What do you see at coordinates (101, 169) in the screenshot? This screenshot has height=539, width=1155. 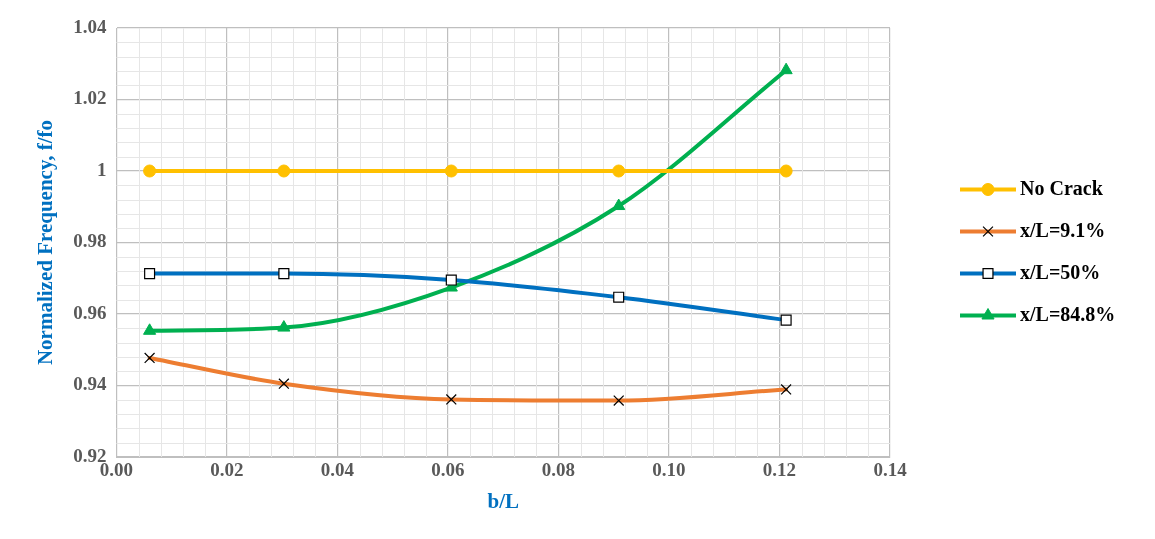 I see `y-tick-label: 1` at bounding box center [101, 169].